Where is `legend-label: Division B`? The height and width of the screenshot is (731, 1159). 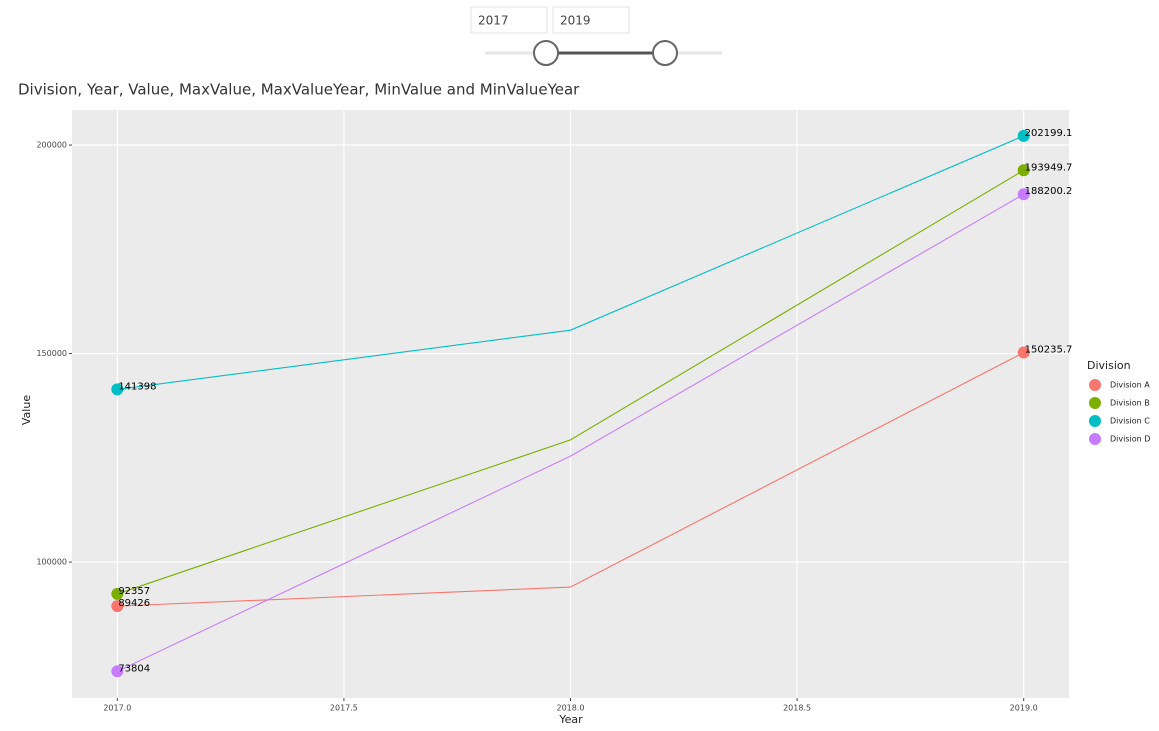
legend-label: Division B is located at coordinates (1130, 403).